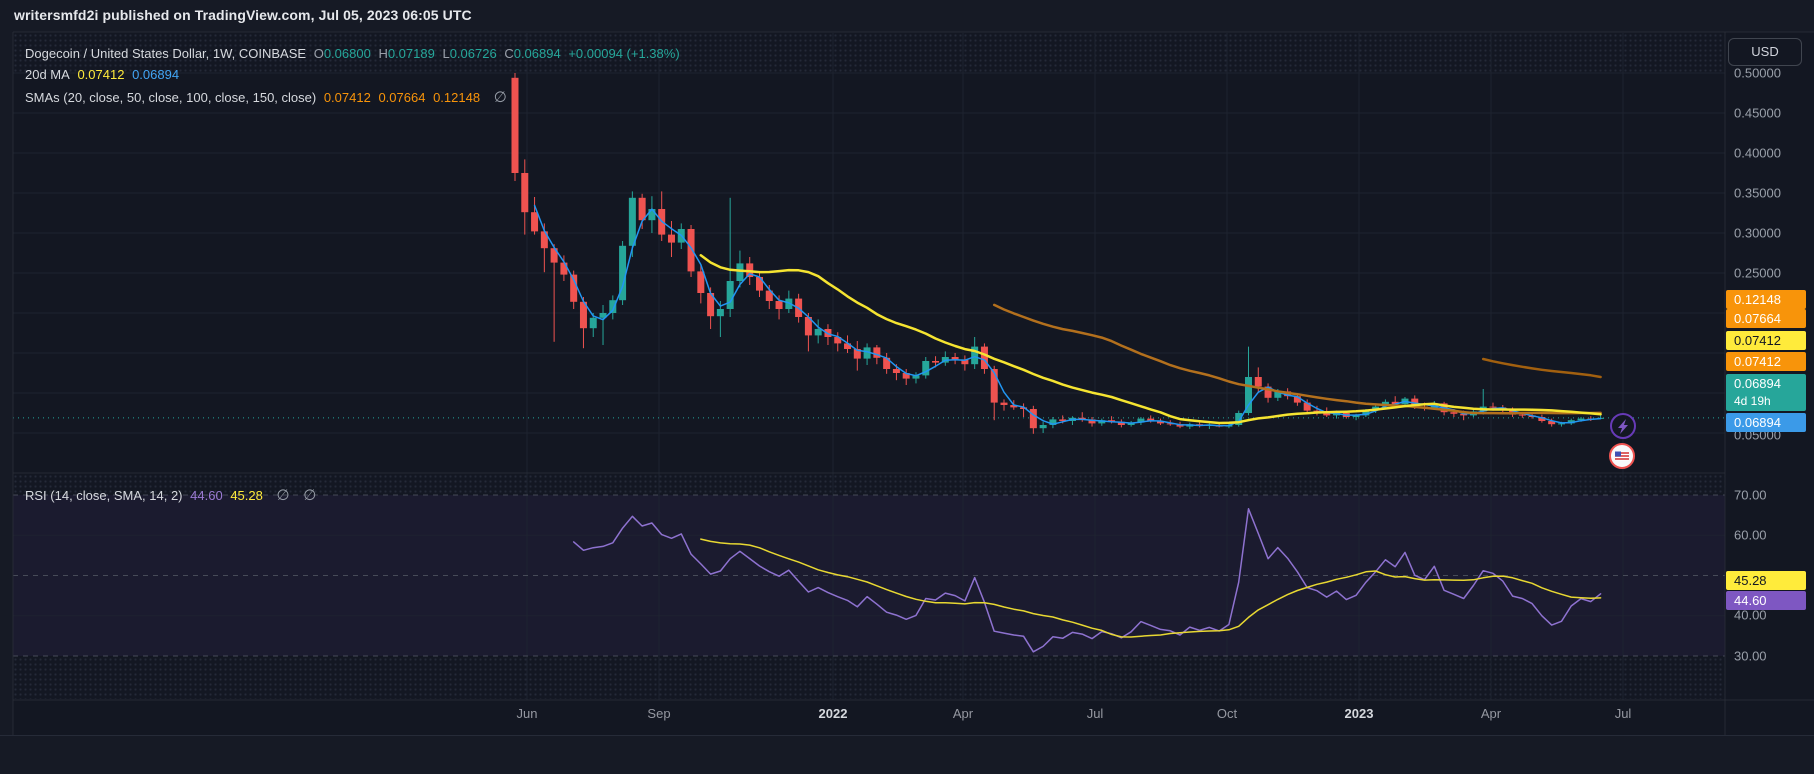 This screenshot has height=774, width=1814. What do you see at coordinates (1766, 299) in the screenshot?
I see `sma100-badge: 0.12148` at bounding box center [1766, 299].